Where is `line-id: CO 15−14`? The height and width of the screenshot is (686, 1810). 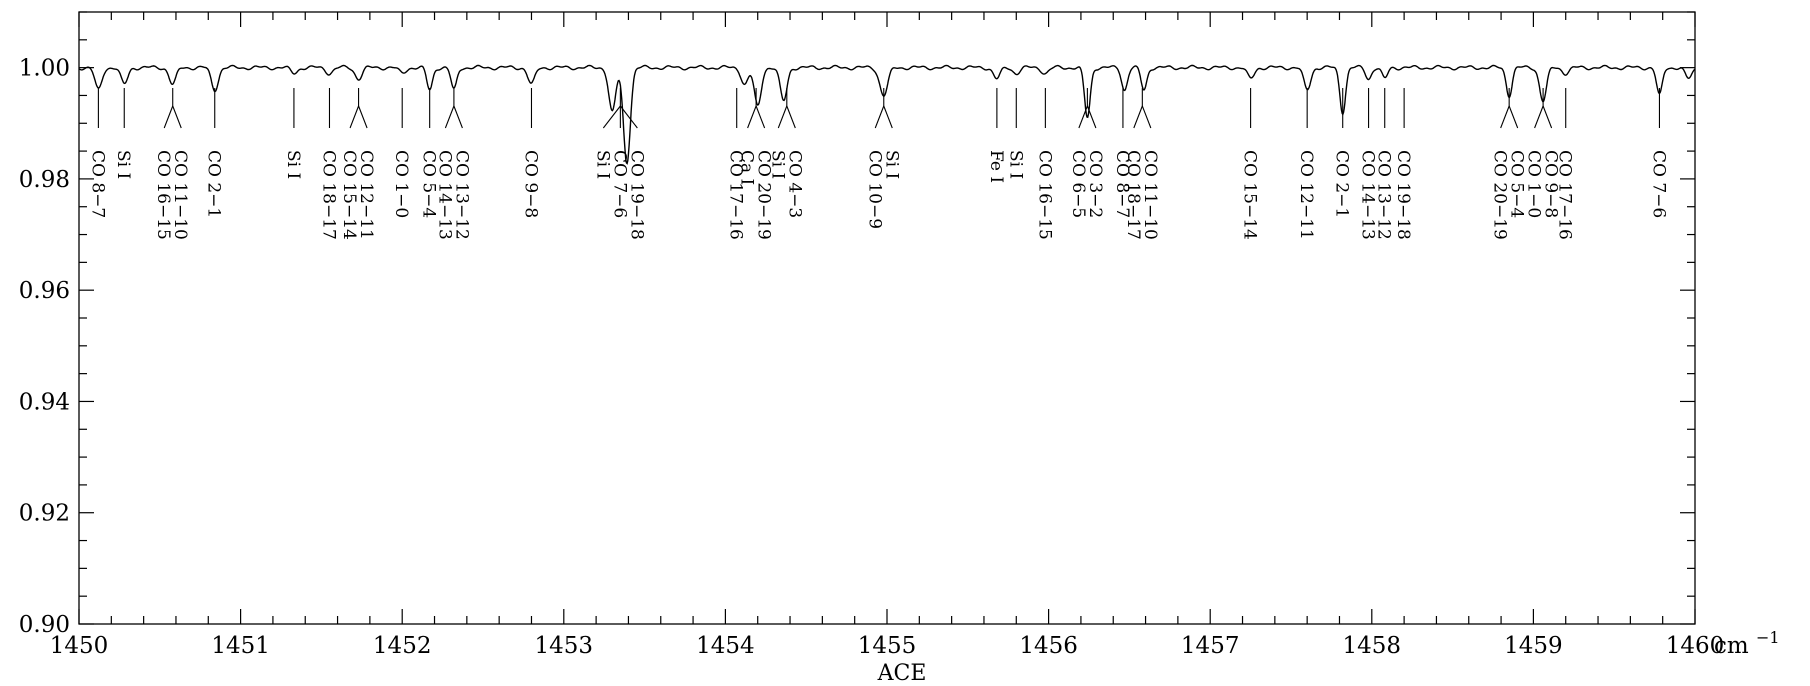
line-id: CO 15−14 is located at coordinates (1250, 164).